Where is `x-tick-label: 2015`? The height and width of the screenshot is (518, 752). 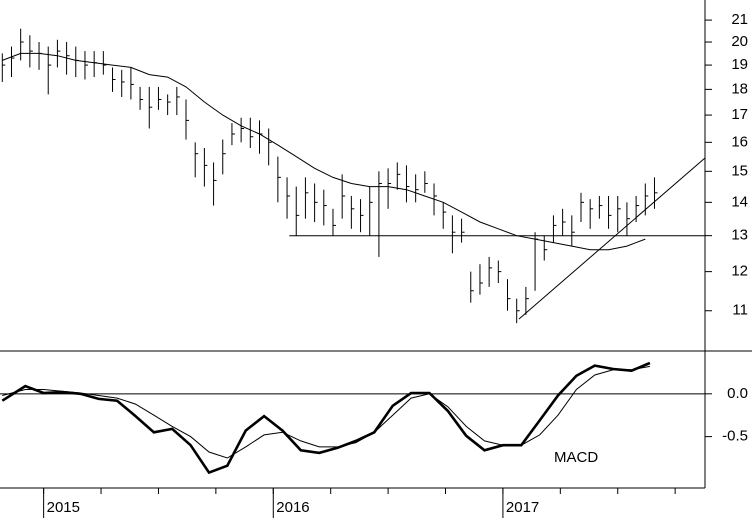 x-tick-label: 2015 is located at coordinates (63, 507).